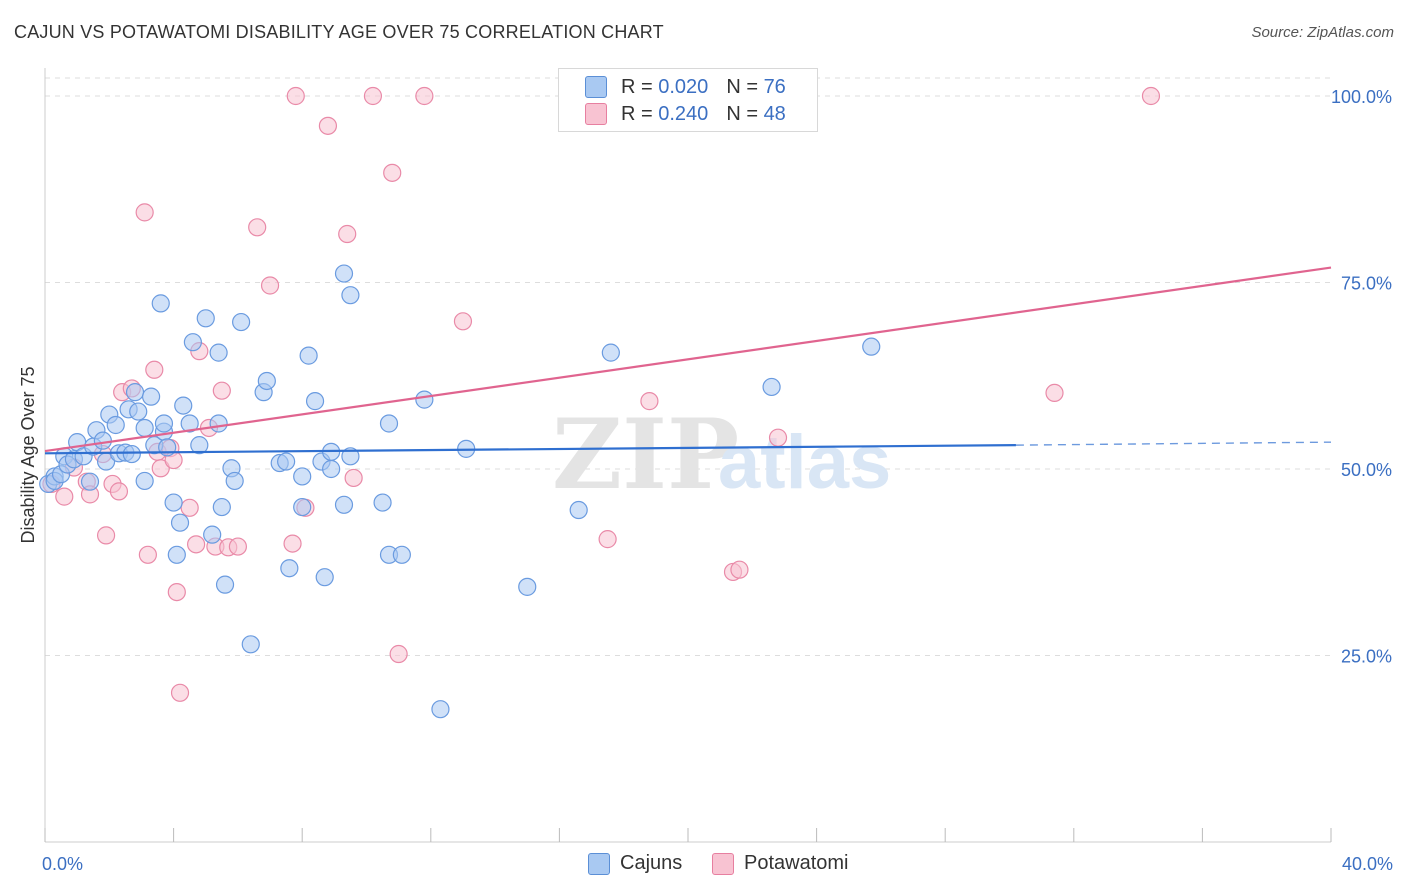  I want to click on bottom-legend-cajuns: Cajuns, so click(635, 863).